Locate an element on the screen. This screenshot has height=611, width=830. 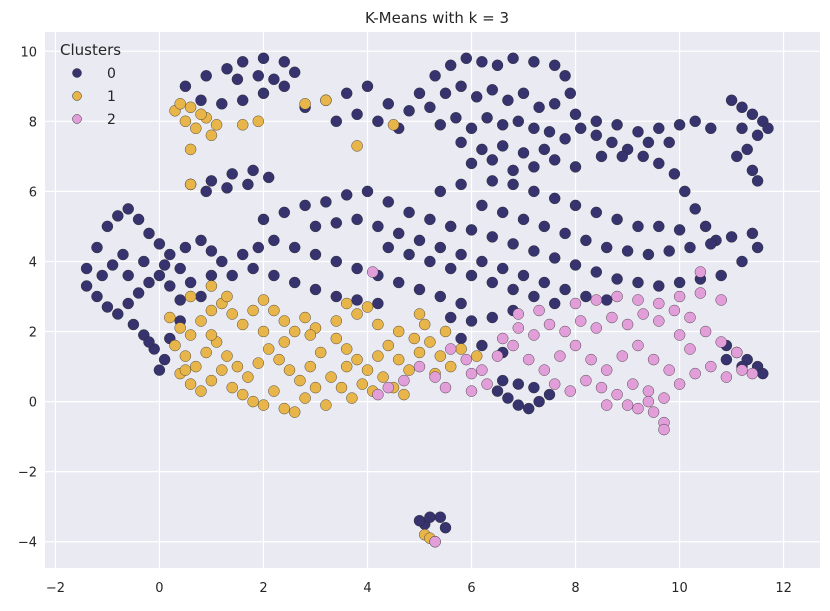
x-tick-label: 8 is located at coordinates (575, 588).